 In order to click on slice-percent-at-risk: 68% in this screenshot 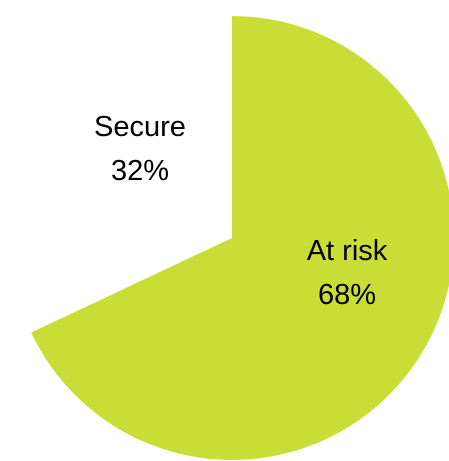, I will do `click(347, 295)`.